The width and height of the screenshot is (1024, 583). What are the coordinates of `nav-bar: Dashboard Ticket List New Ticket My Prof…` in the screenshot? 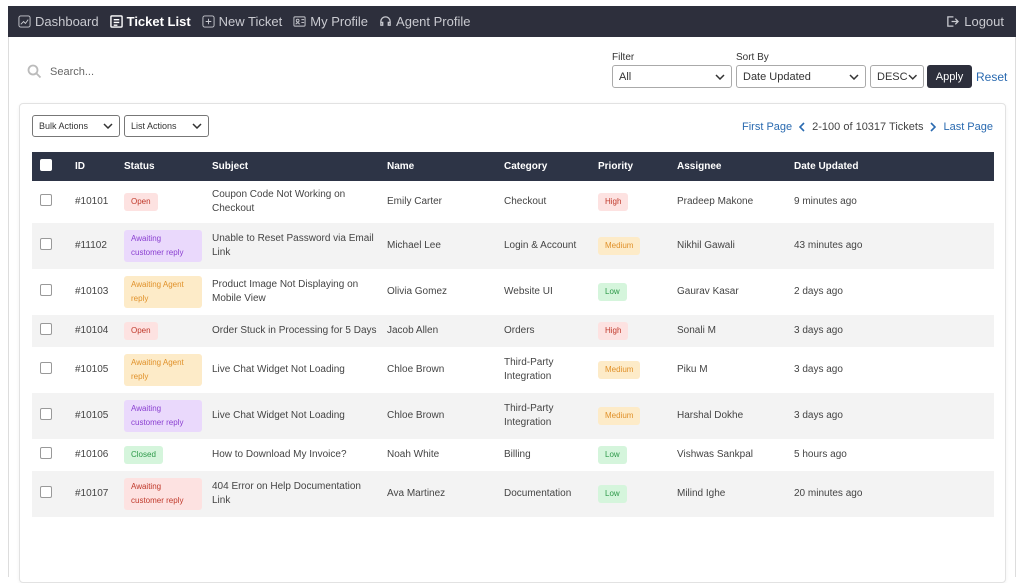 It's located at (512, 21).